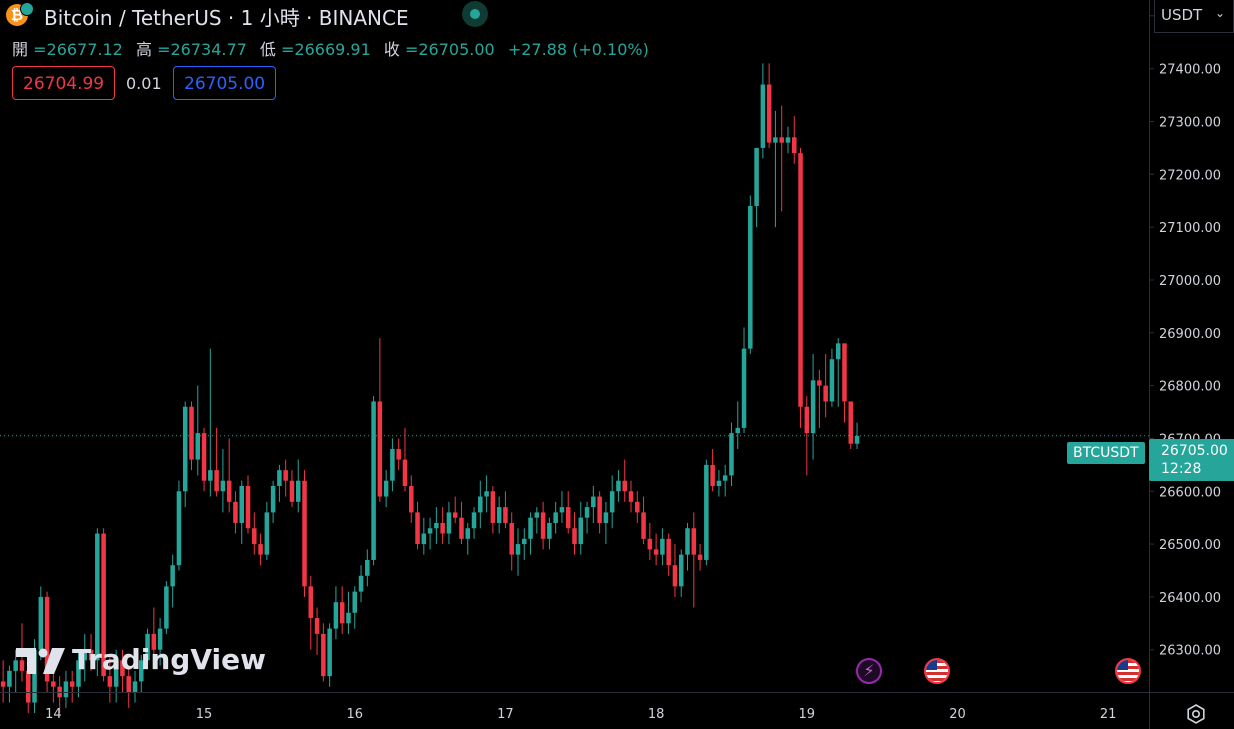  I want to click on chart-title: Bitcoin / TetherUS · 1 小時 · BINANCE, so click(226, 18).